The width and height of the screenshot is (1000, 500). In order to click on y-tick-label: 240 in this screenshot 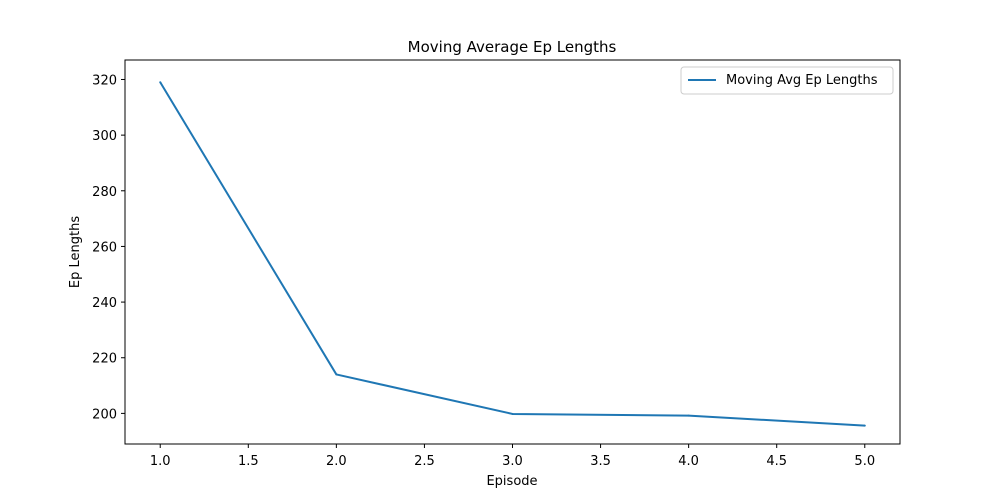, I will do `click(104, 303)`.